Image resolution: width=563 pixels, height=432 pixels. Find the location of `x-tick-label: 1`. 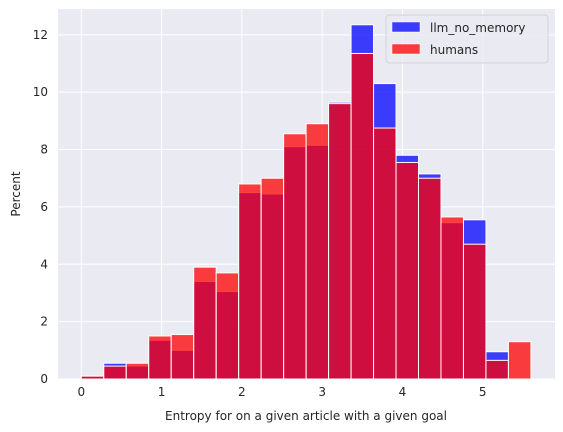

x-tick-label: 1 is located at coordinates (162, 392).